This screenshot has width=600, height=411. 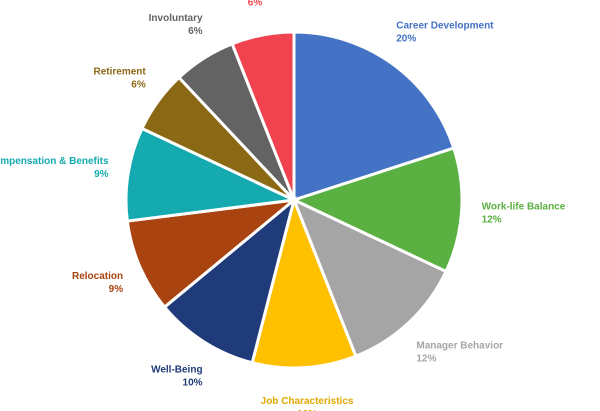 What do you see at coordinates (524, 207) in the screenshot?
I see `slice-label: Work-life Balance` at bounding box center [524, 207].